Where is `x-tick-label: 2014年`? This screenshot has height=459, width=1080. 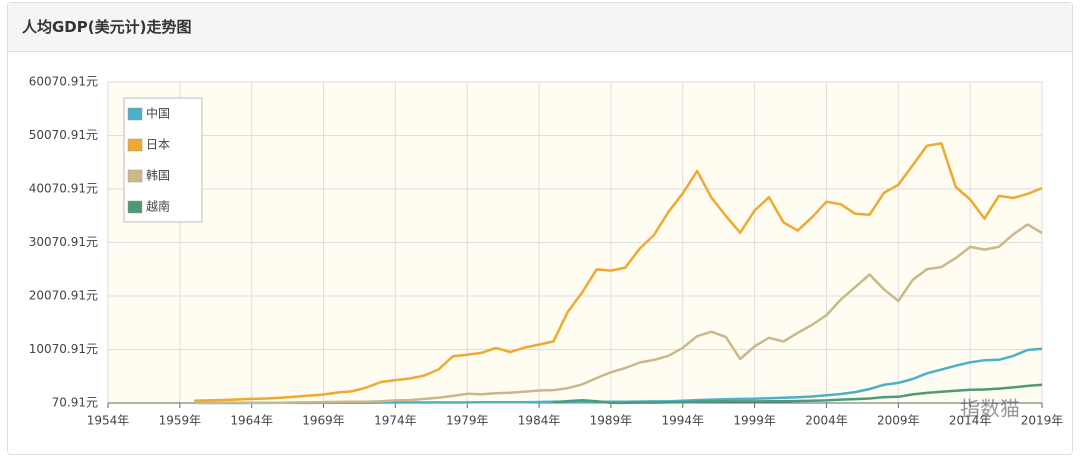
x-tick-label: 2014年 is located at coordinates (970, 421).